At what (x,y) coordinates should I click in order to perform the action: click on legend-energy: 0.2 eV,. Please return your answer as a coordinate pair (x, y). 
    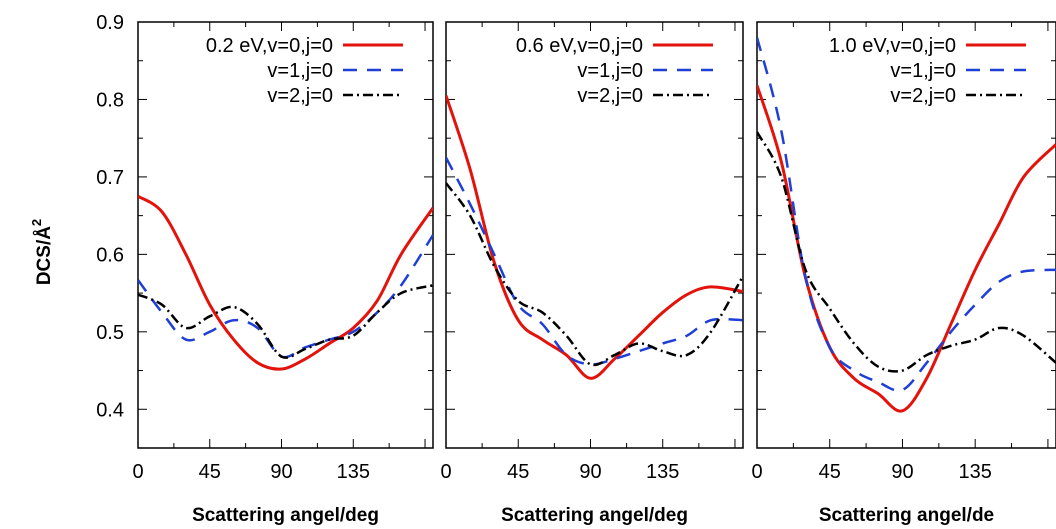
    Looking at the image, I should click on (237, 46).